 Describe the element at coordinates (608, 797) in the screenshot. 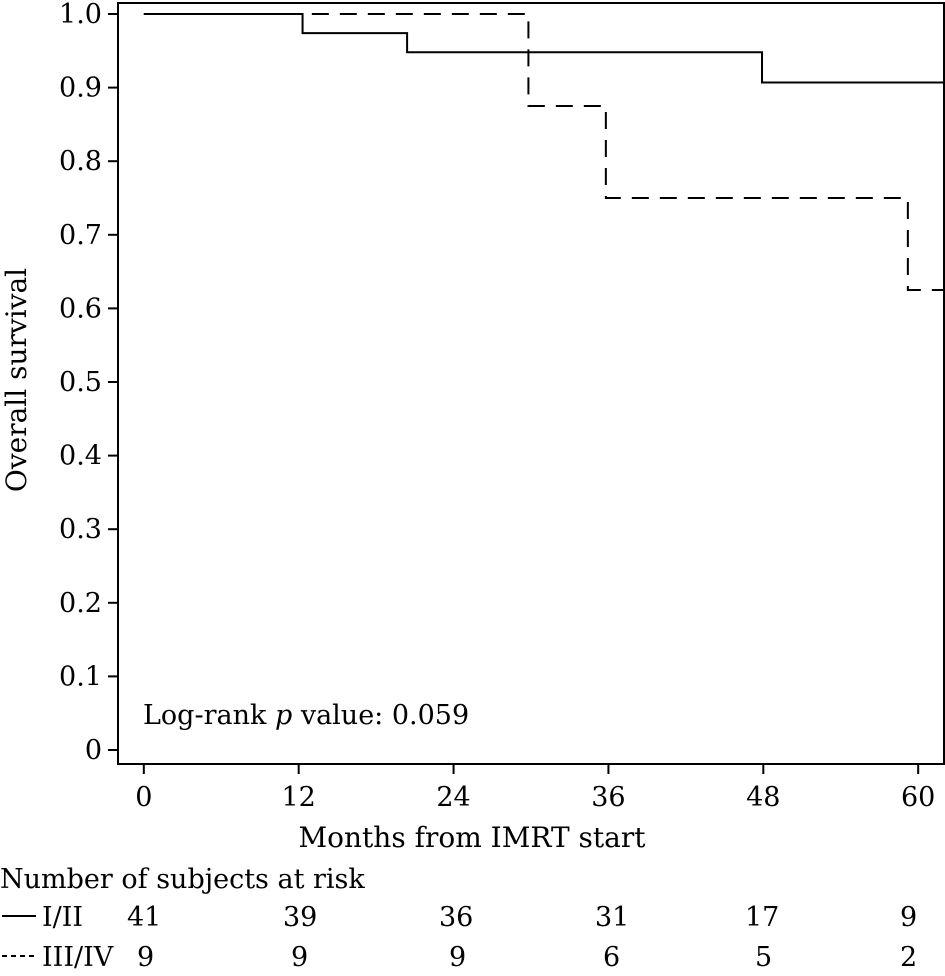

I see `x-tick-label: 36` at that location.